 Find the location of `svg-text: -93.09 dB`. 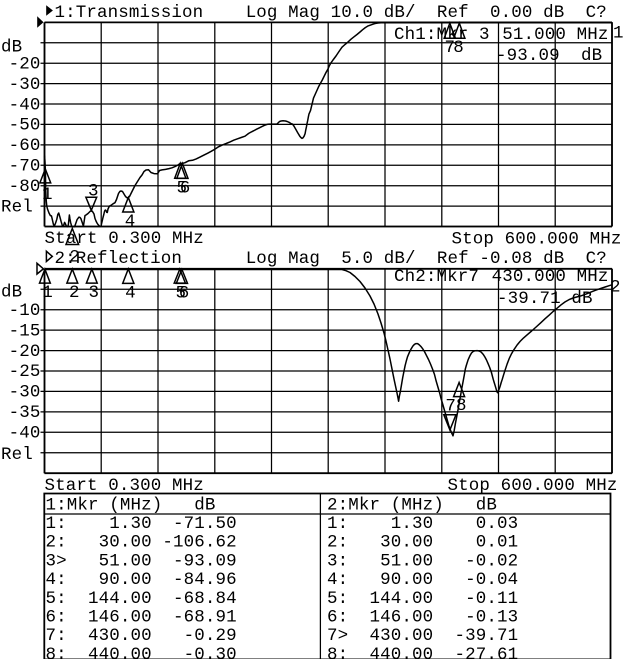

svg-text: -93.09 dB is located at coordinates (549, 56).